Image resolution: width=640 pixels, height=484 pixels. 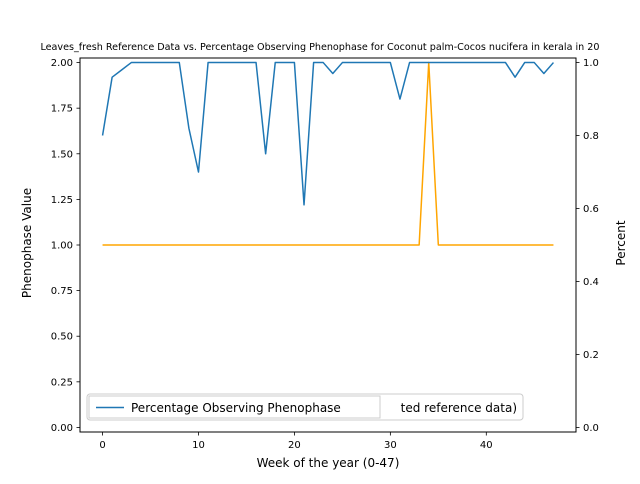 I want to click on y-tick-label: 2.00, so click(x=62, y=63).